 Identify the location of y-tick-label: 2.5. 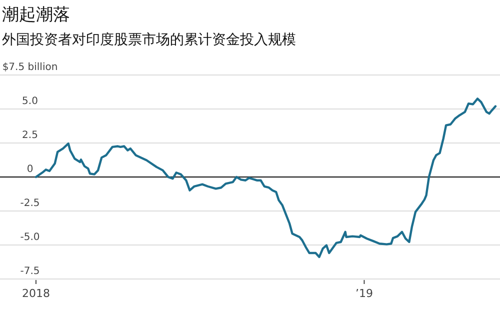
(30, 135).